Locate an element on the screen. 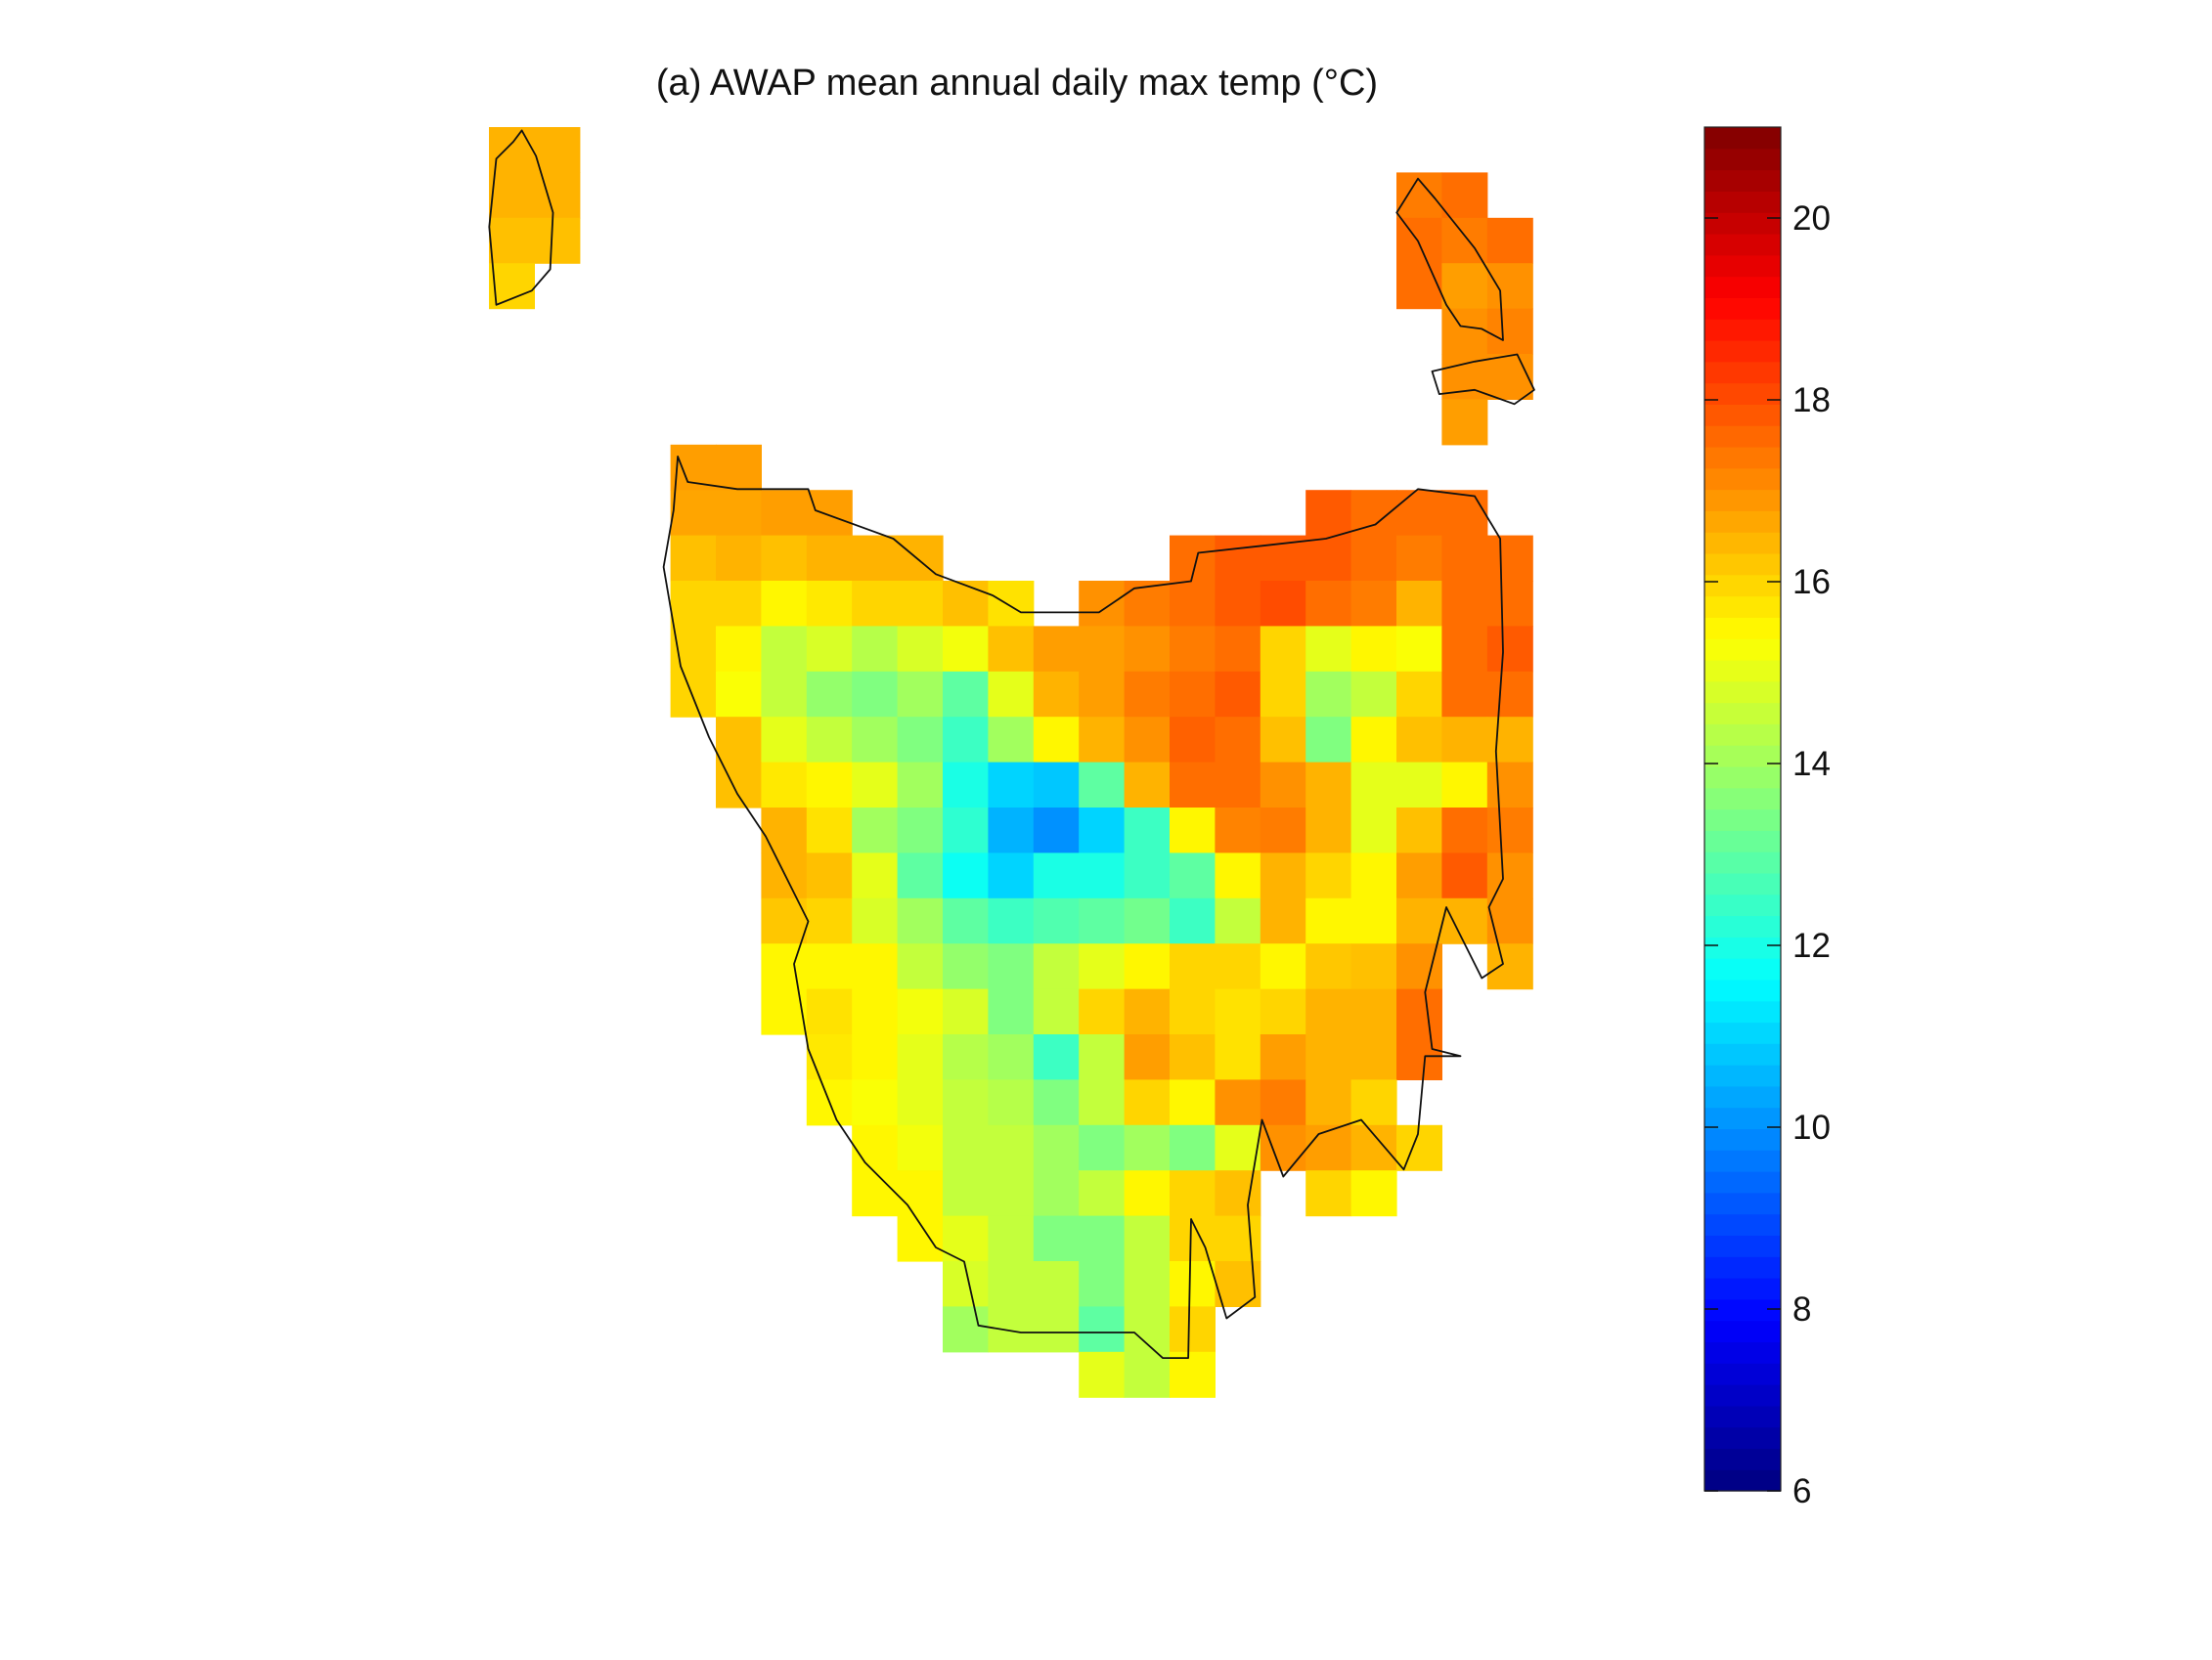 The height and width of the screenshot is (1660, 2212). colorbar-tick-label: 16 is located at coordinates (1811, 582).